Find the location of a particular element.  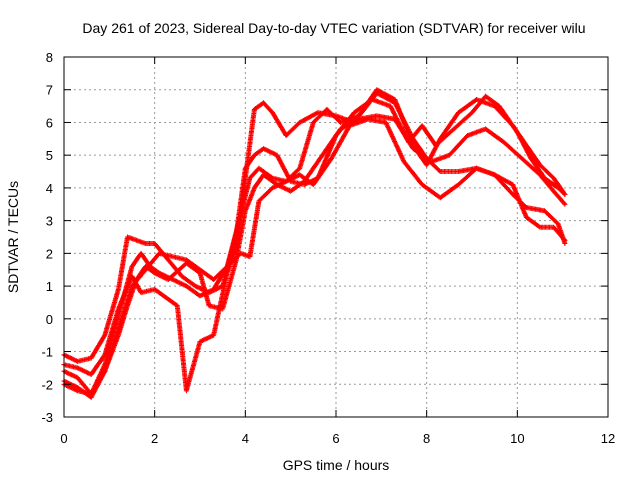

y-tick-label: 3 is located at coordinates (49, 221).